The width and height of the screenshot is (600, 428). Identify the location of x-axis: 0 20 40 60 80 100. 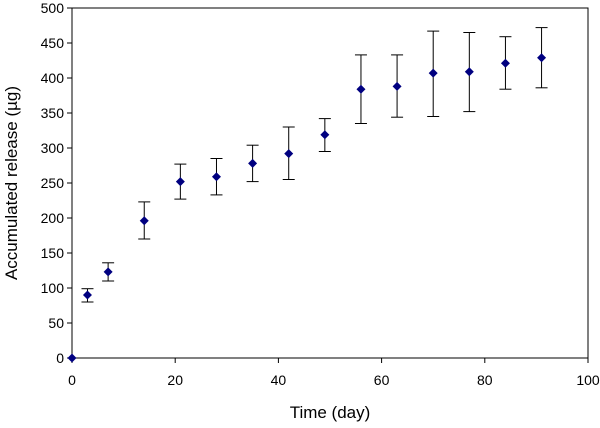
(334, 373).